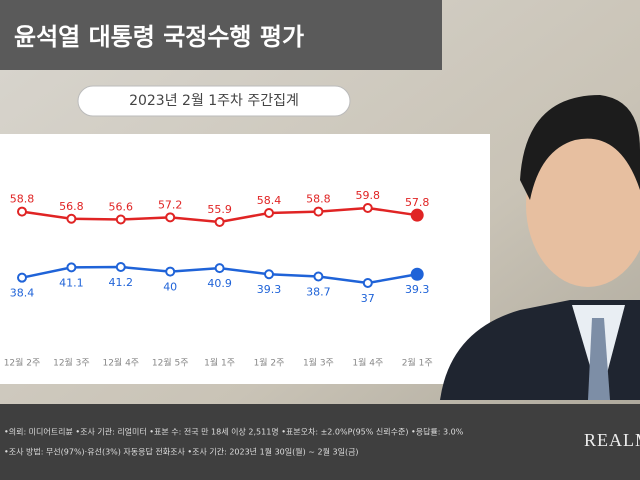 The width and height of the screenshot is (640, 480). What do you see at coordinates (318, 292) in the screenshot?
I see `value-label: 38.7` at bounding box center [318, 292].